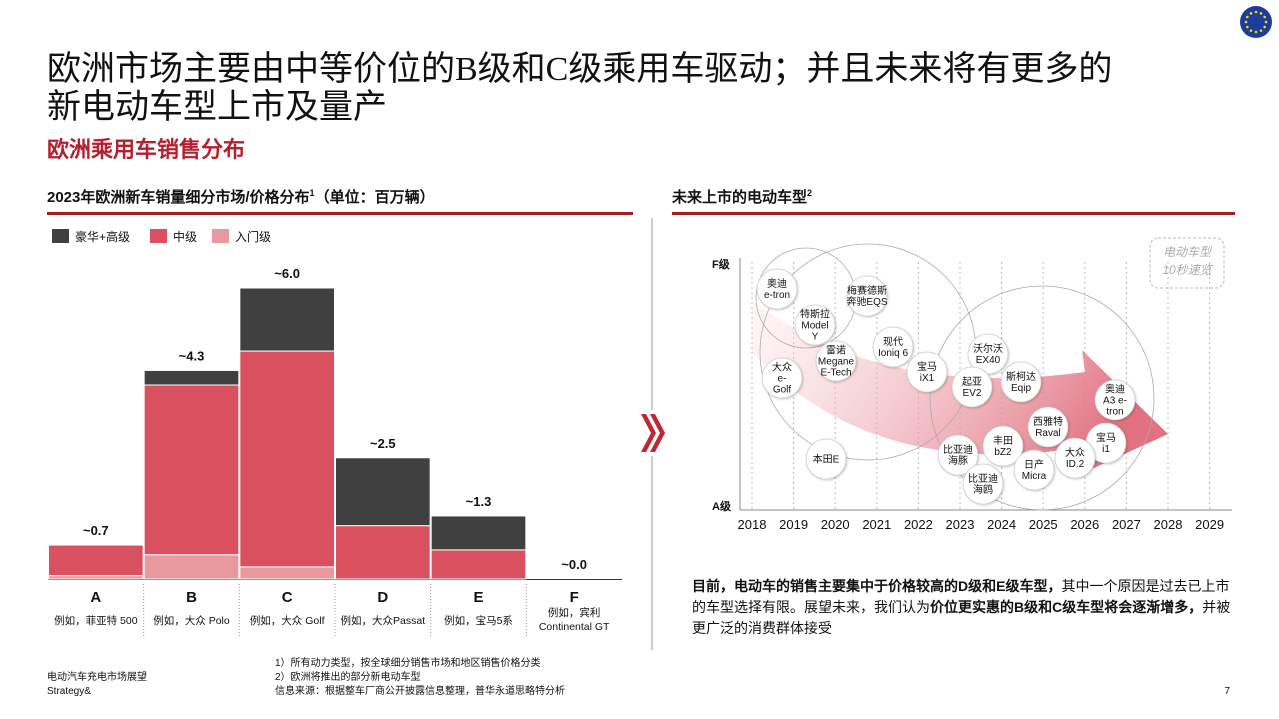  I want to click on year-label: 2028, so click(1168, 524).